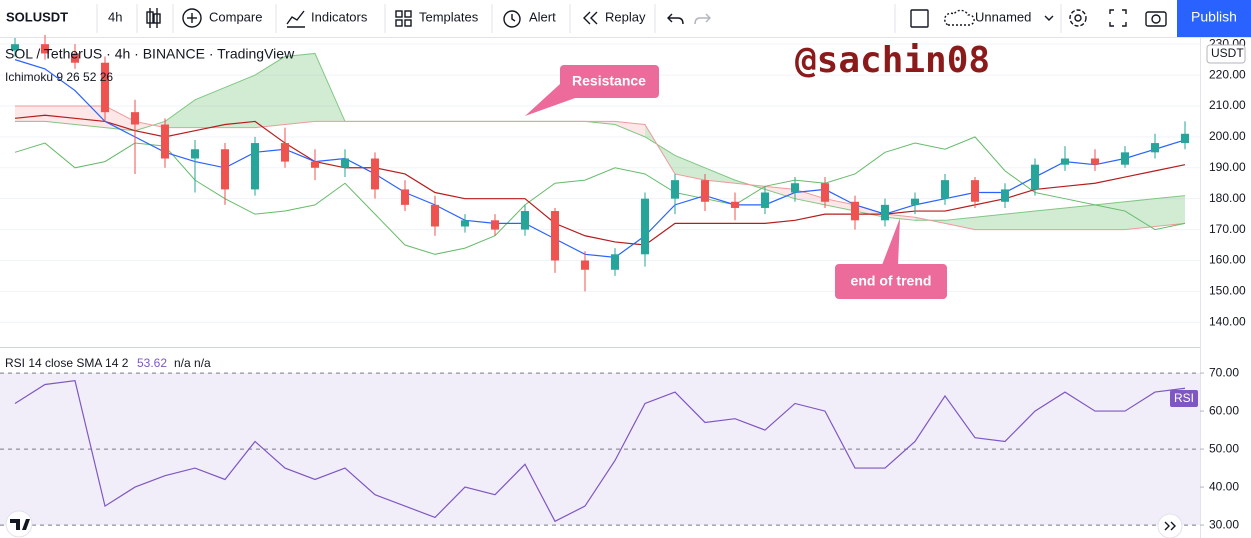 The image size is (1251, 538). Describe the element at coordinates (1227, 321) in the screenshot. I see `y-tick-label: 140.00` at that location.